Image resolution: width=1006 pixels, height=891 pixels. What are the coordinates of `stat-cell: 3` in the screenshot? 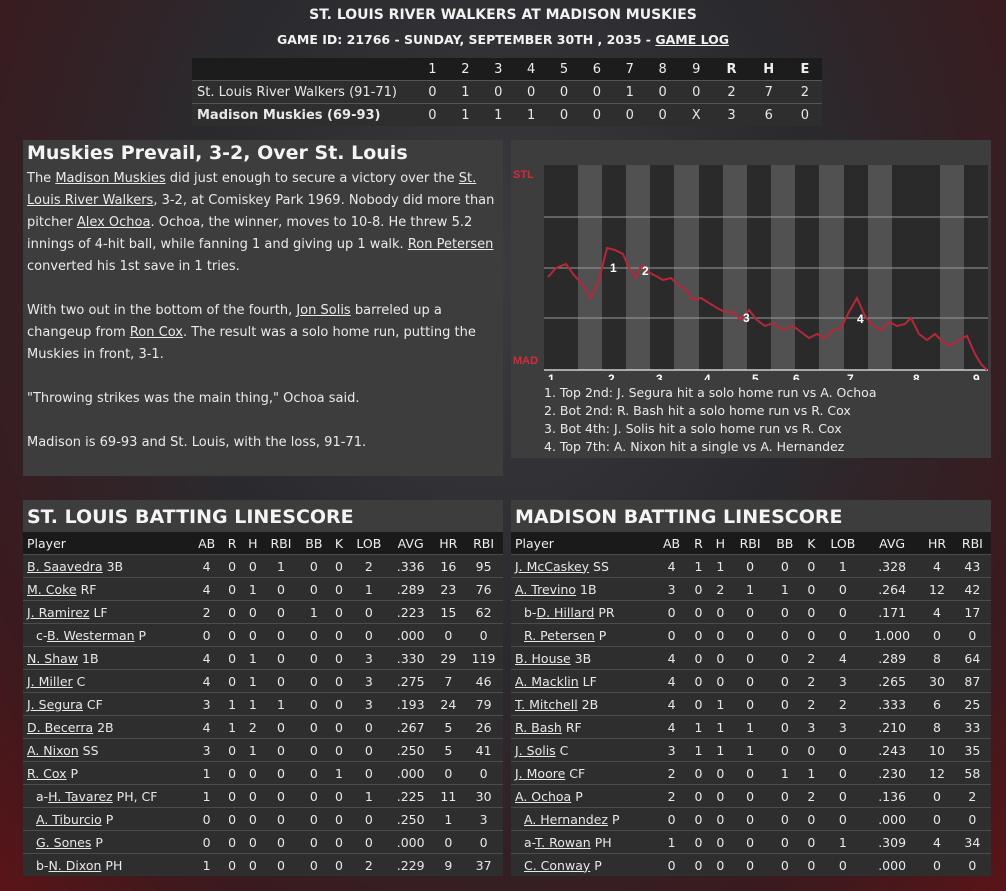 It's located at (811, 727).